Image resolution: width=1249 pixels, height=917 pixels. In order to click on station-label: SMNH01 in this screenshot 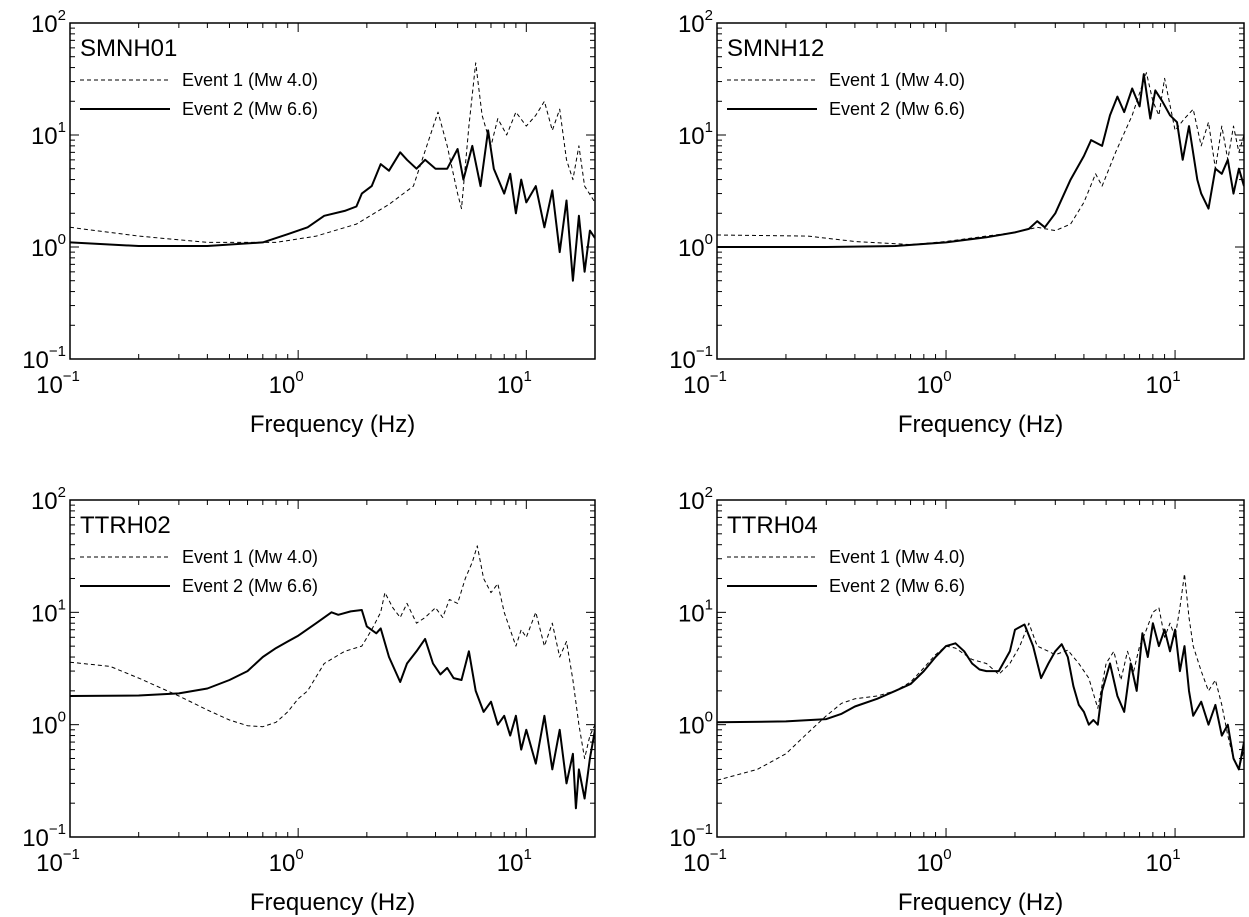, I will do `click(128, 48)`.